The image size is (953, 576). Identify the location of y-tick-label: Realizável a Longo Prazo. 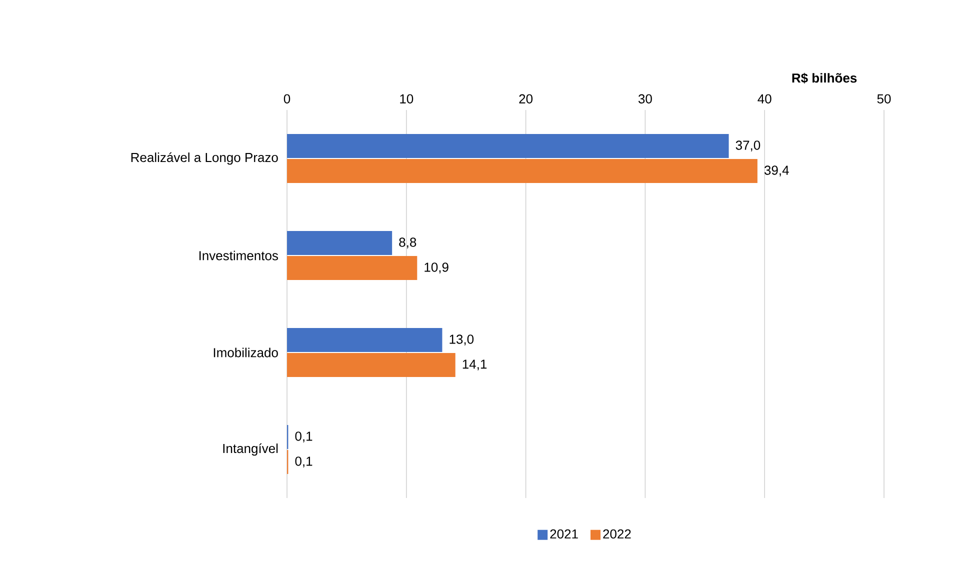
(204, 158).